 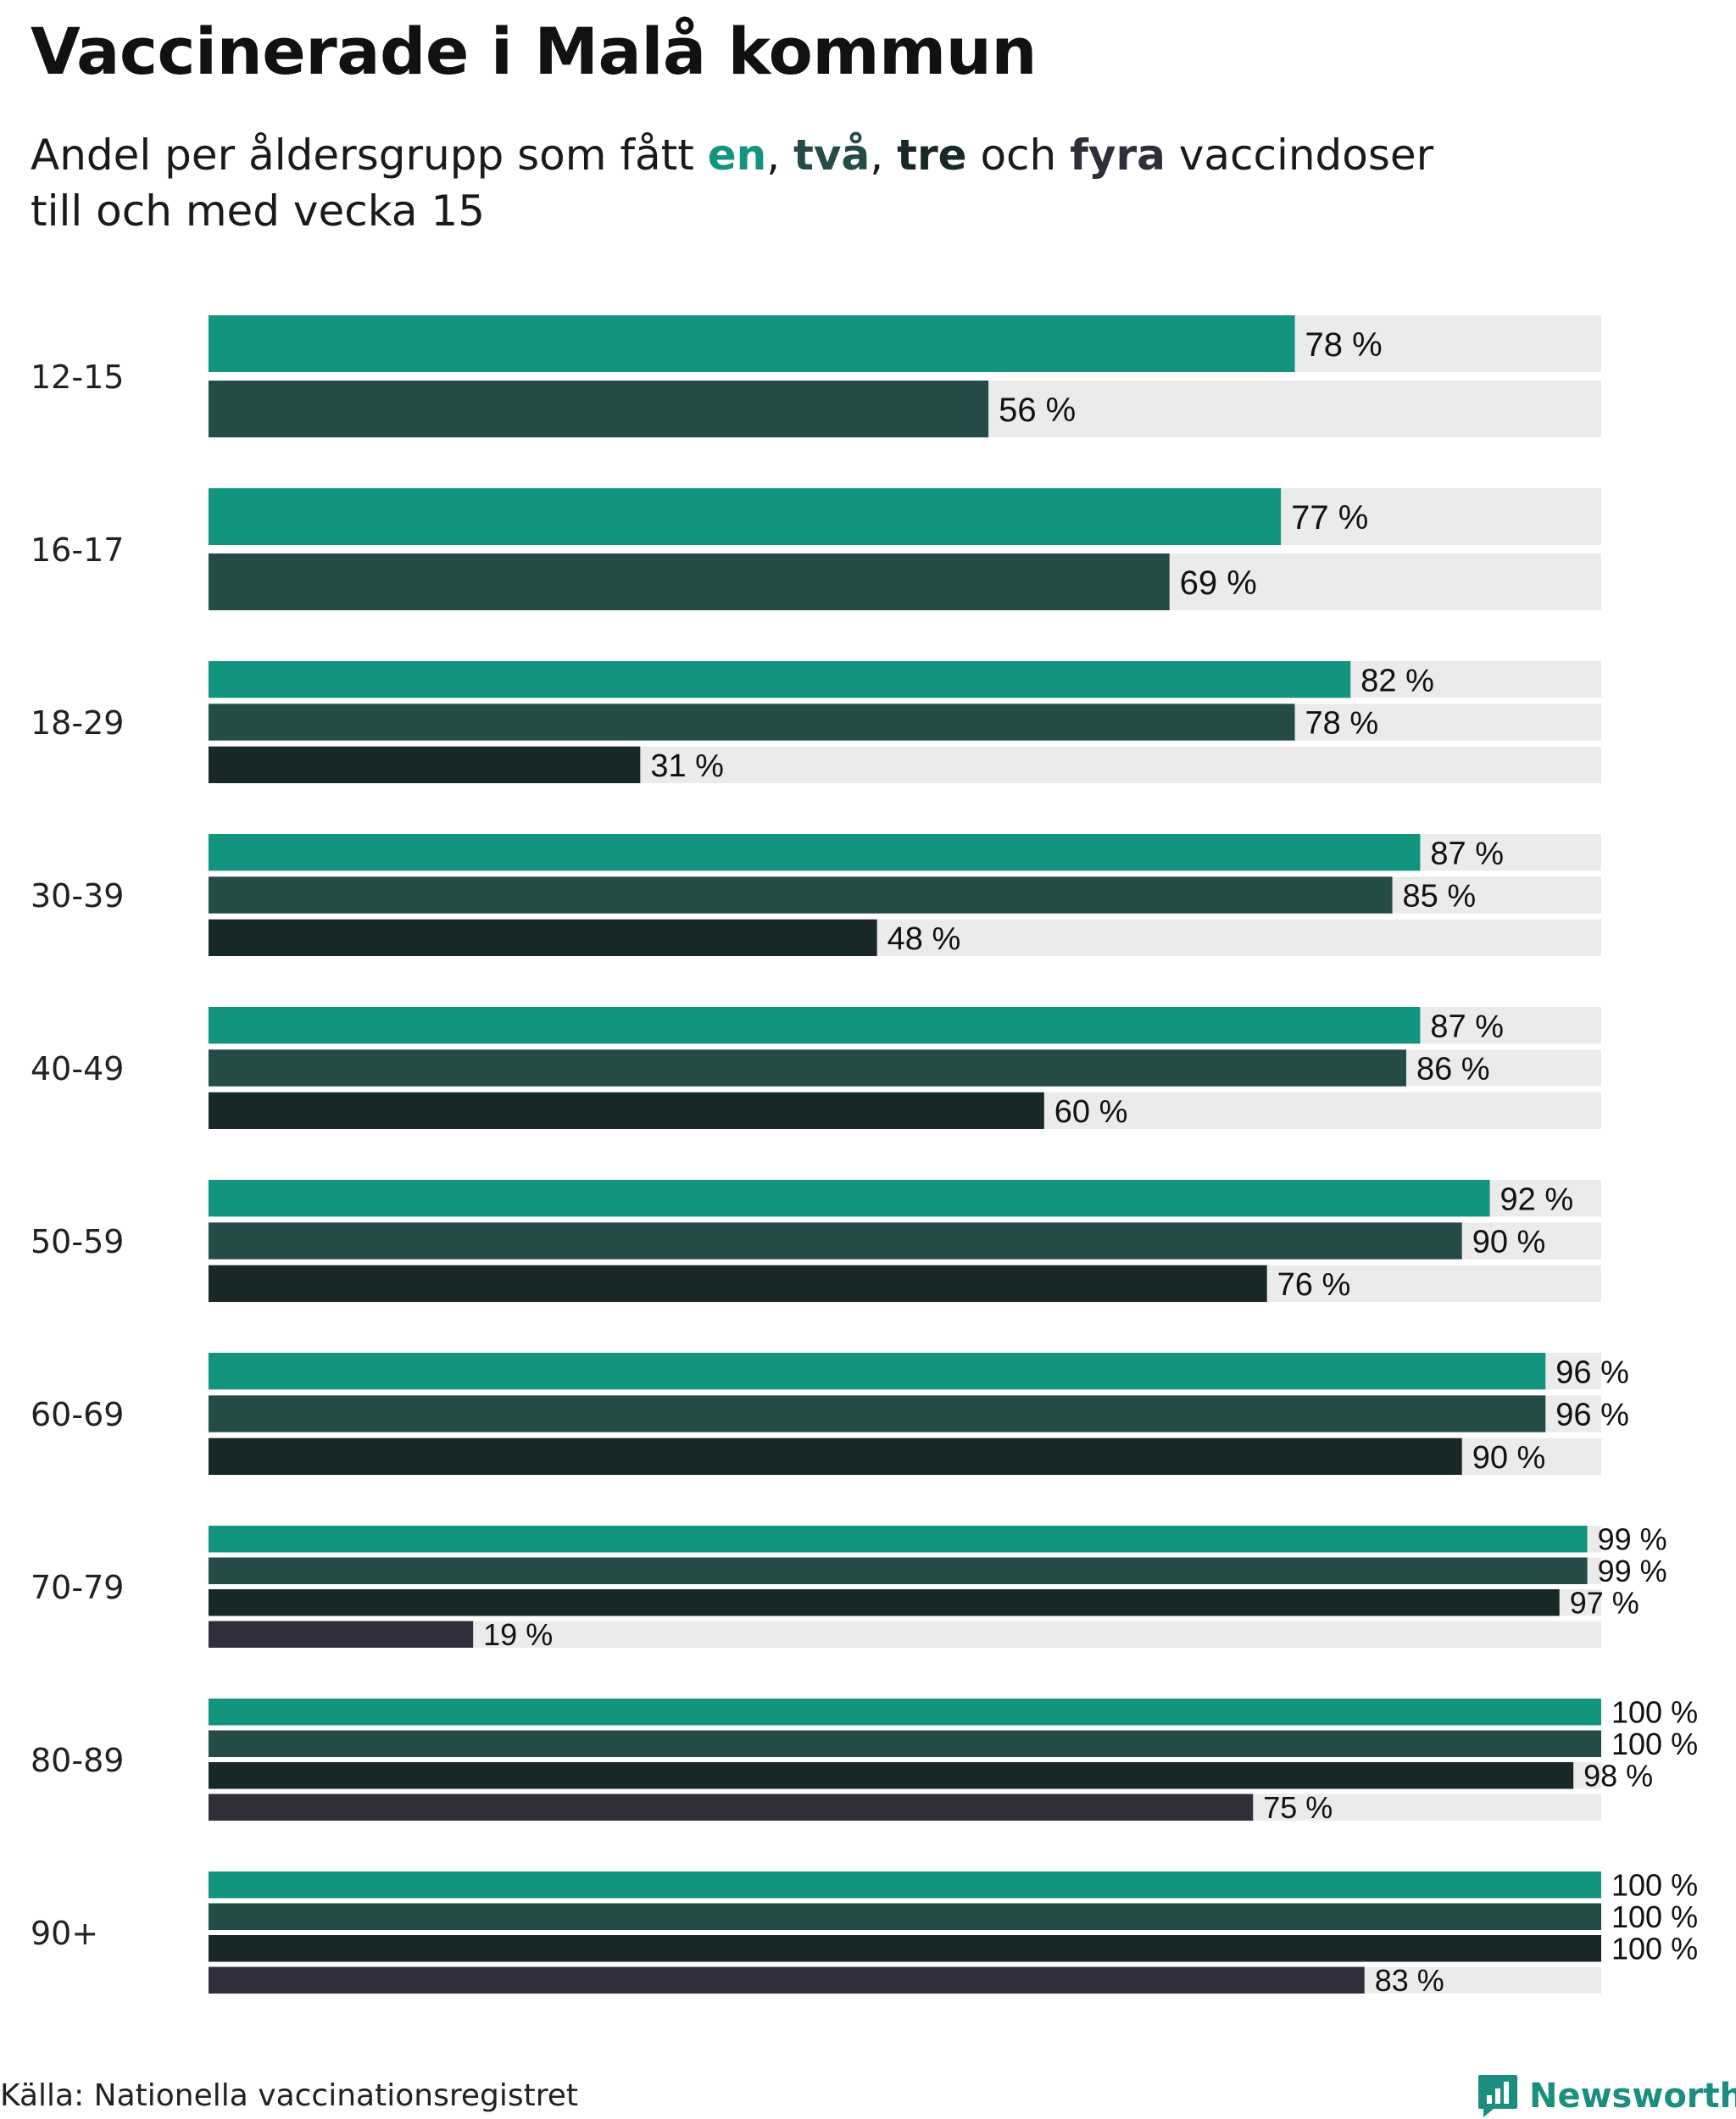 I want to click on value-label-30-39-en: 87 %, so click(x=1467, y=854).